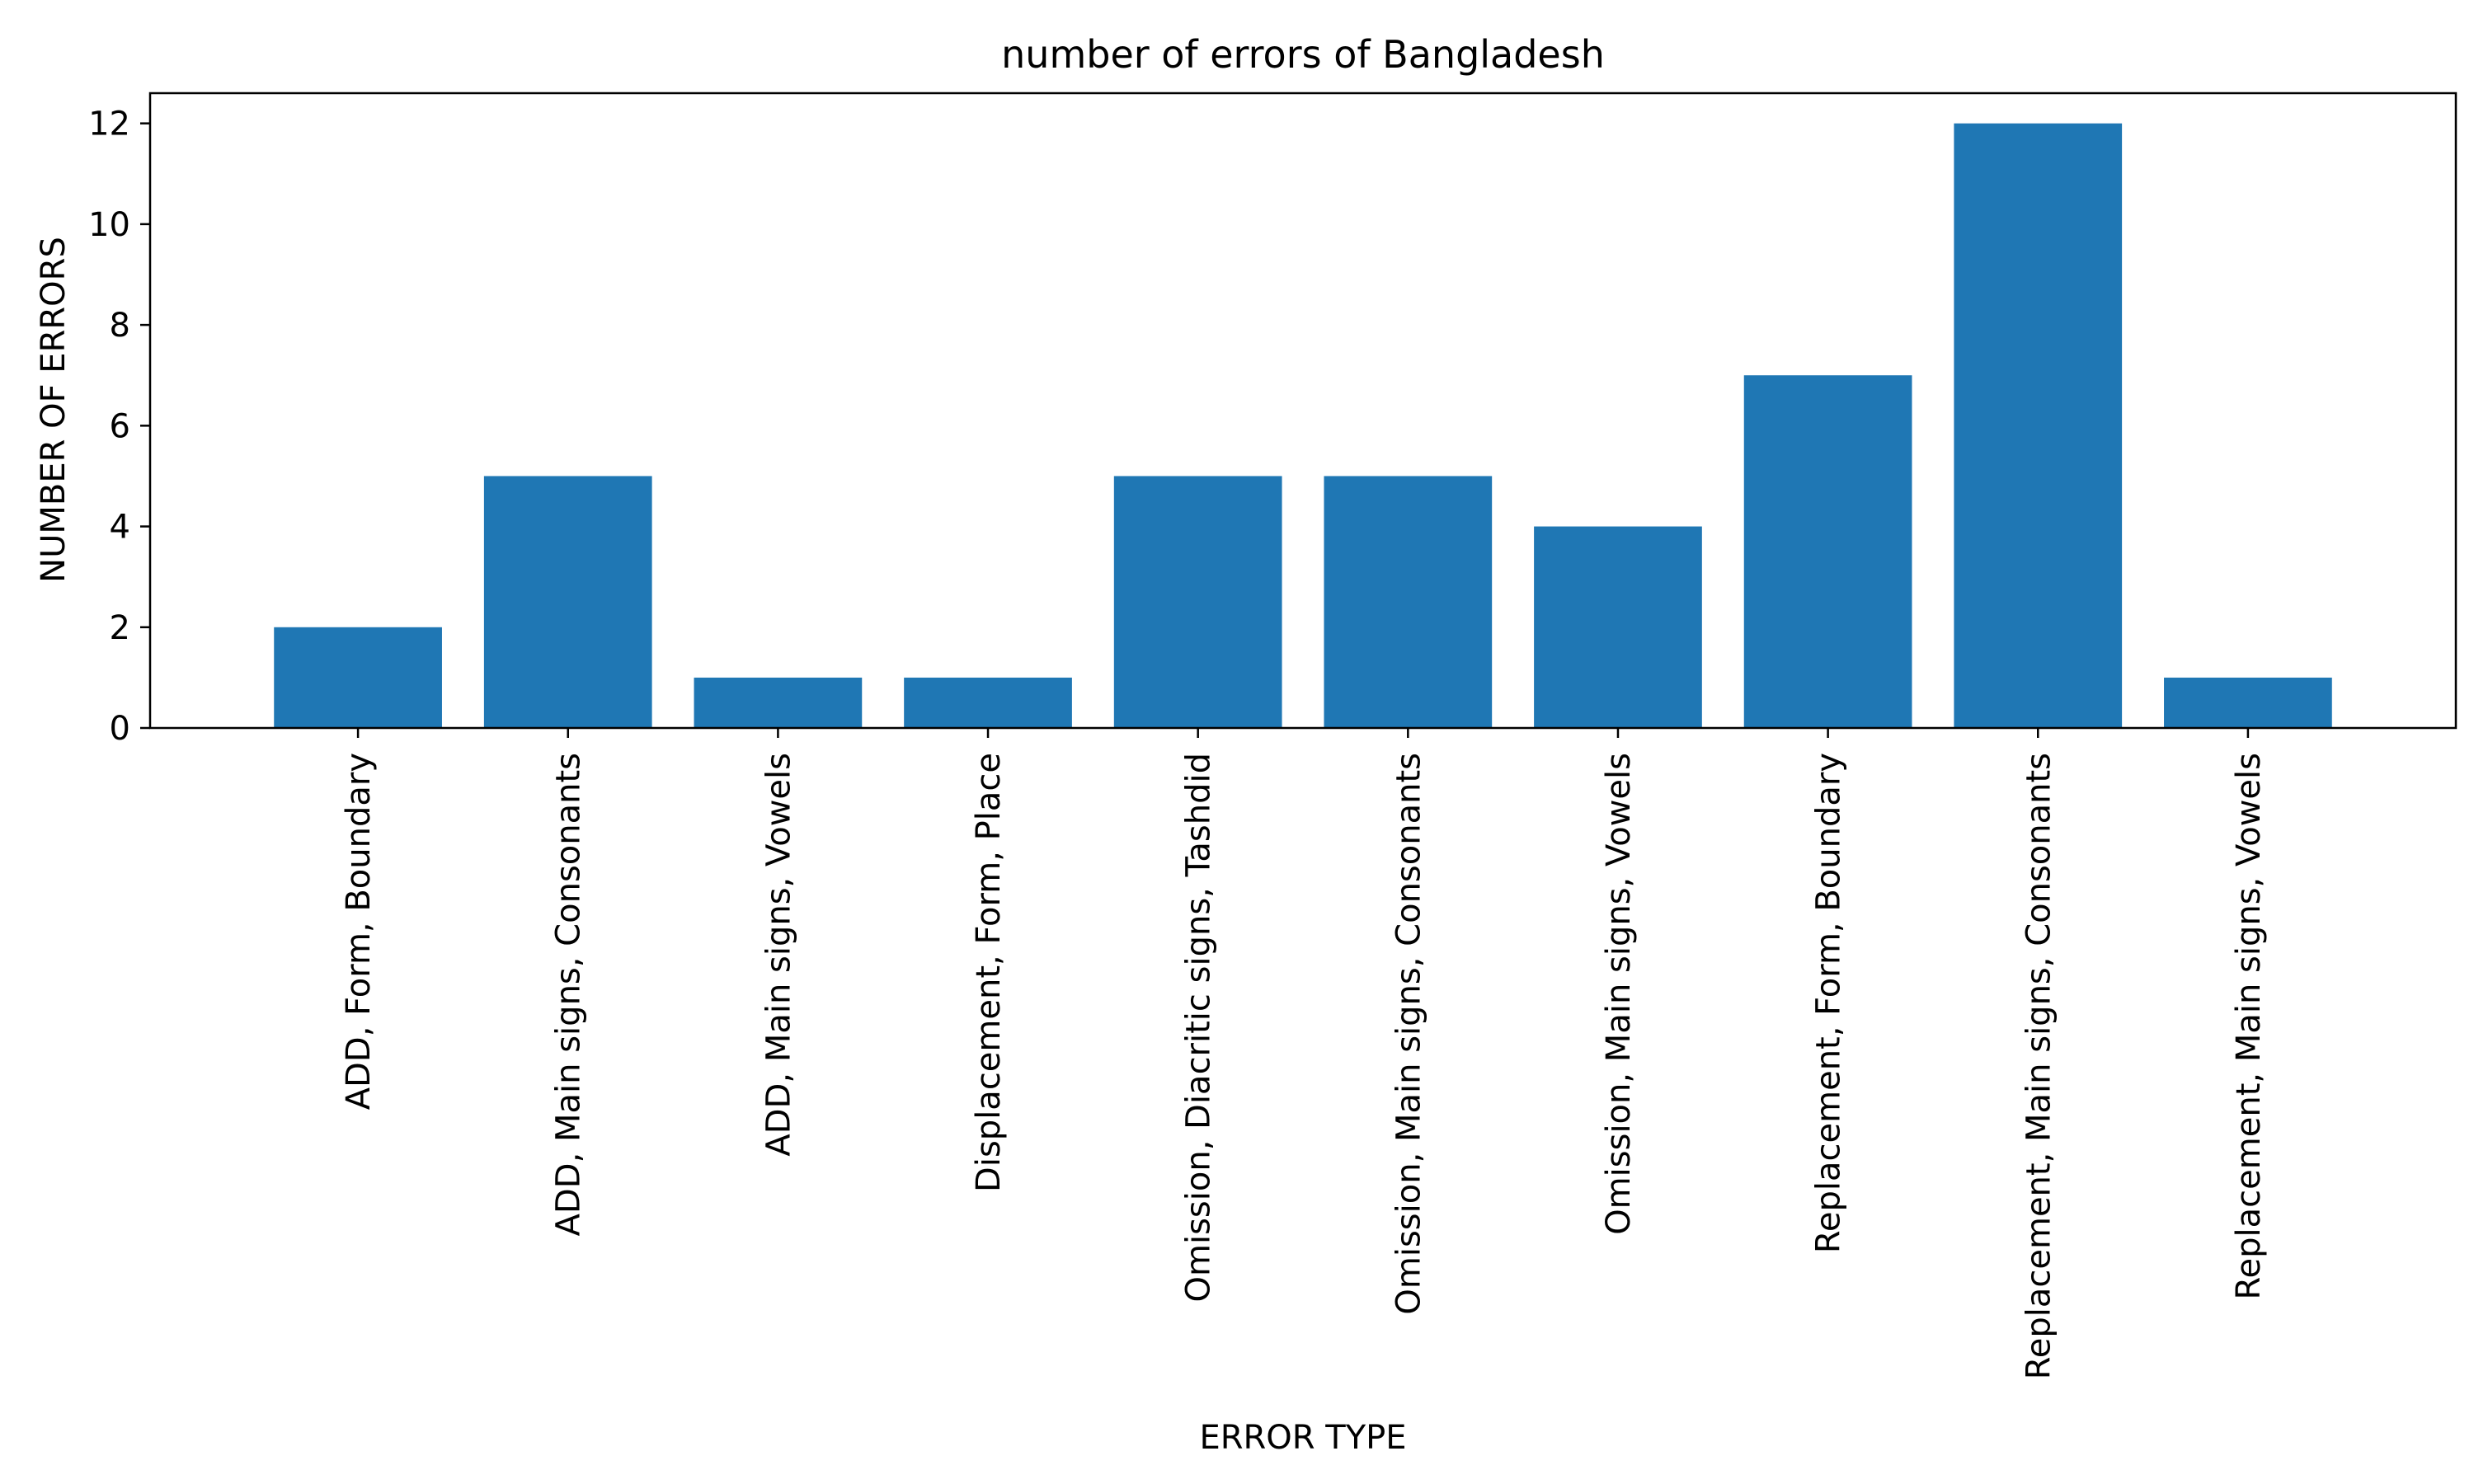 The height and width of the screenshot is (1484, 2474). What do you see at coordinates (1302, 1438) in the screenshot?
I see `x-axis-label: ERROR TYPE` at bounding box center [1302, 1438].